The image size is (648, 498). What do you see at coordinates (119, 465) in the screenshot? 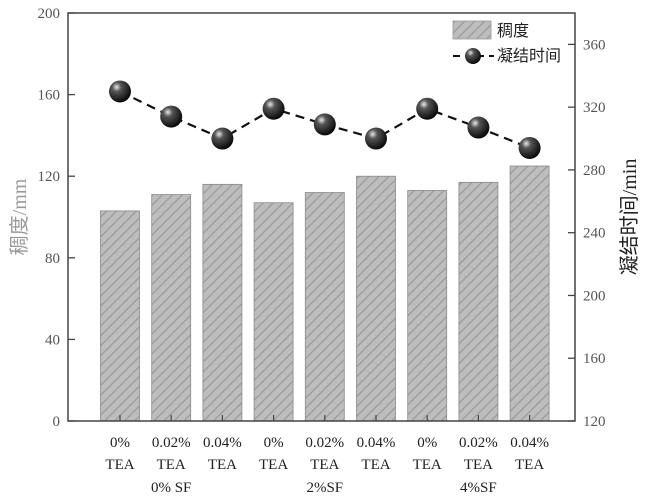
I see `x-tick-label-0-1: TEA` at bounding box center [119, 465].